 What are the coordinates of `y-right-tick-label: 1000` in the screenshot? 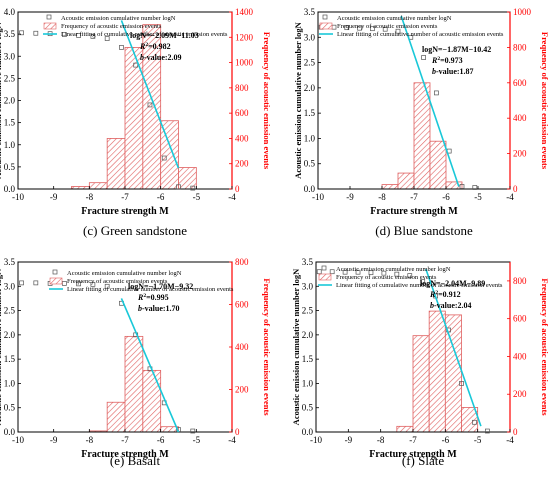 It's located at (522, 12).